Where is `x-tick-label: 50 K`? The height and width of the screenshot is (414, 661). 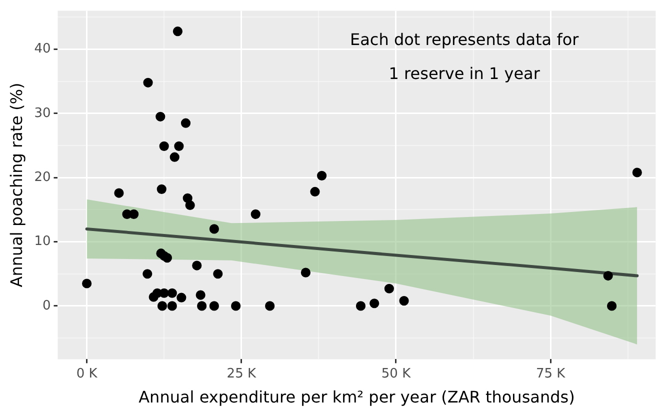 x-tick-label: 50 K is located at coordinates (396, 374).